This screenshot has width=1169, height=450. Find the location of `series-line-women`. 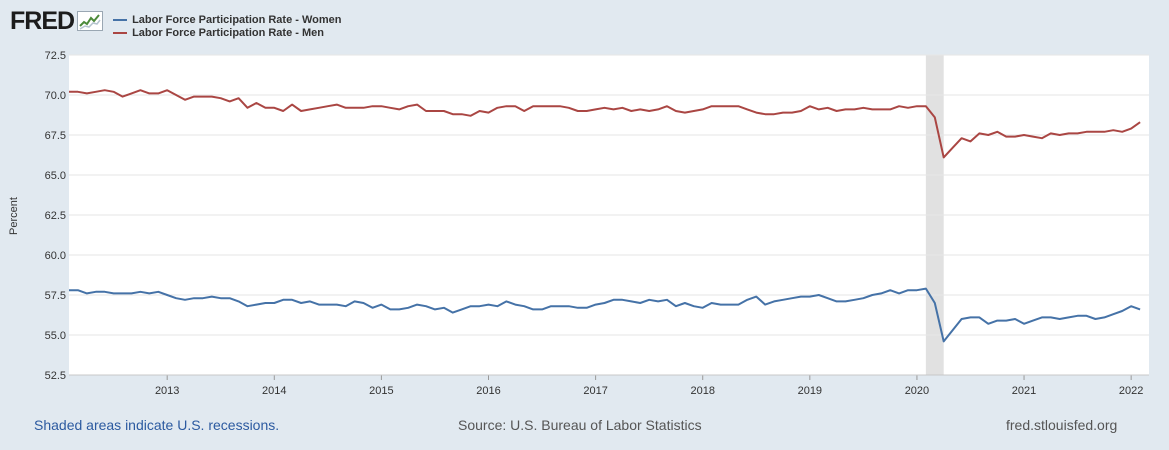

series-line-women is located at coordinates (605, 315).